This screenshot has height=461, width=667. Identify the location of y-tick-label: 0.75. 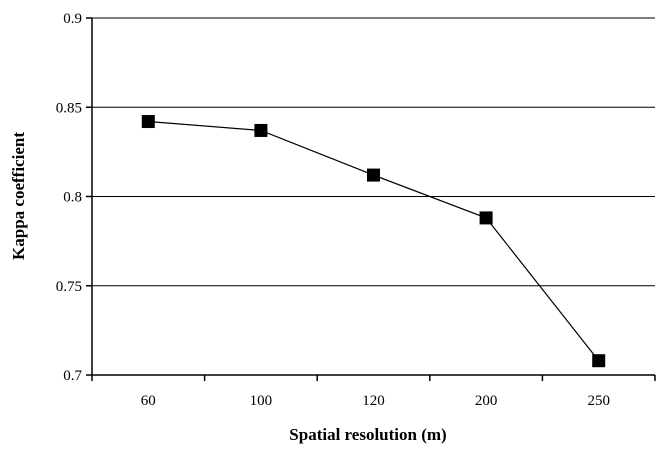
(69, 287).